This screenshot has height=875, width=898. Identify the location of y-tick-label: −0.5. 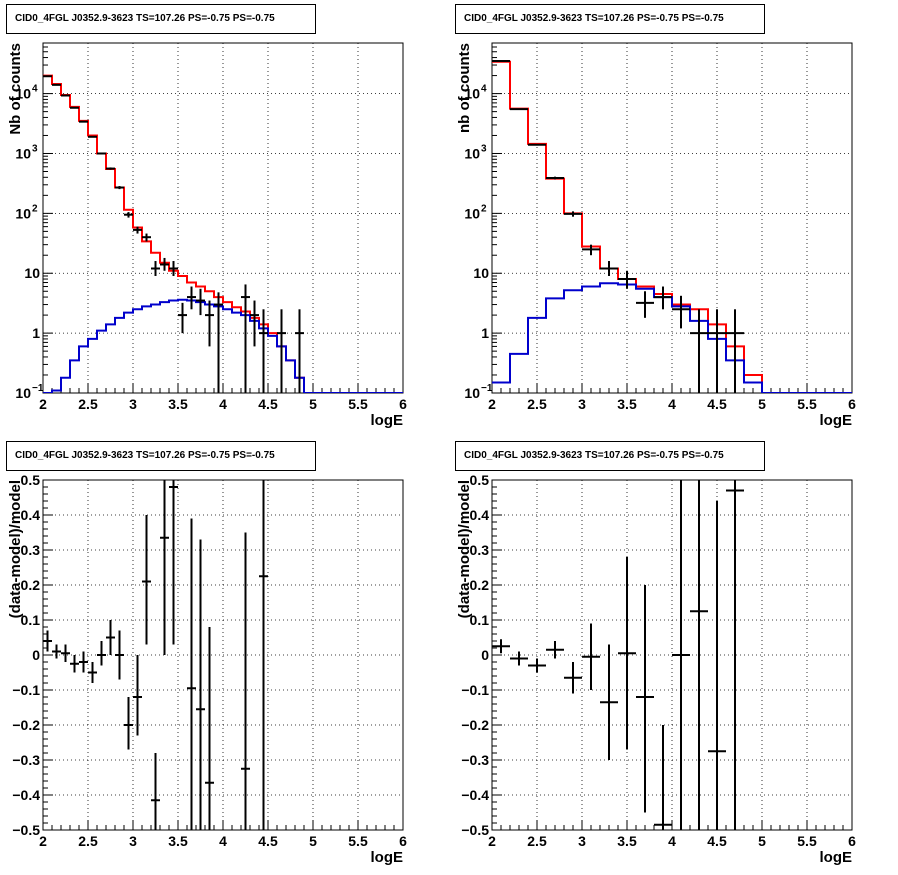
(475, 830).